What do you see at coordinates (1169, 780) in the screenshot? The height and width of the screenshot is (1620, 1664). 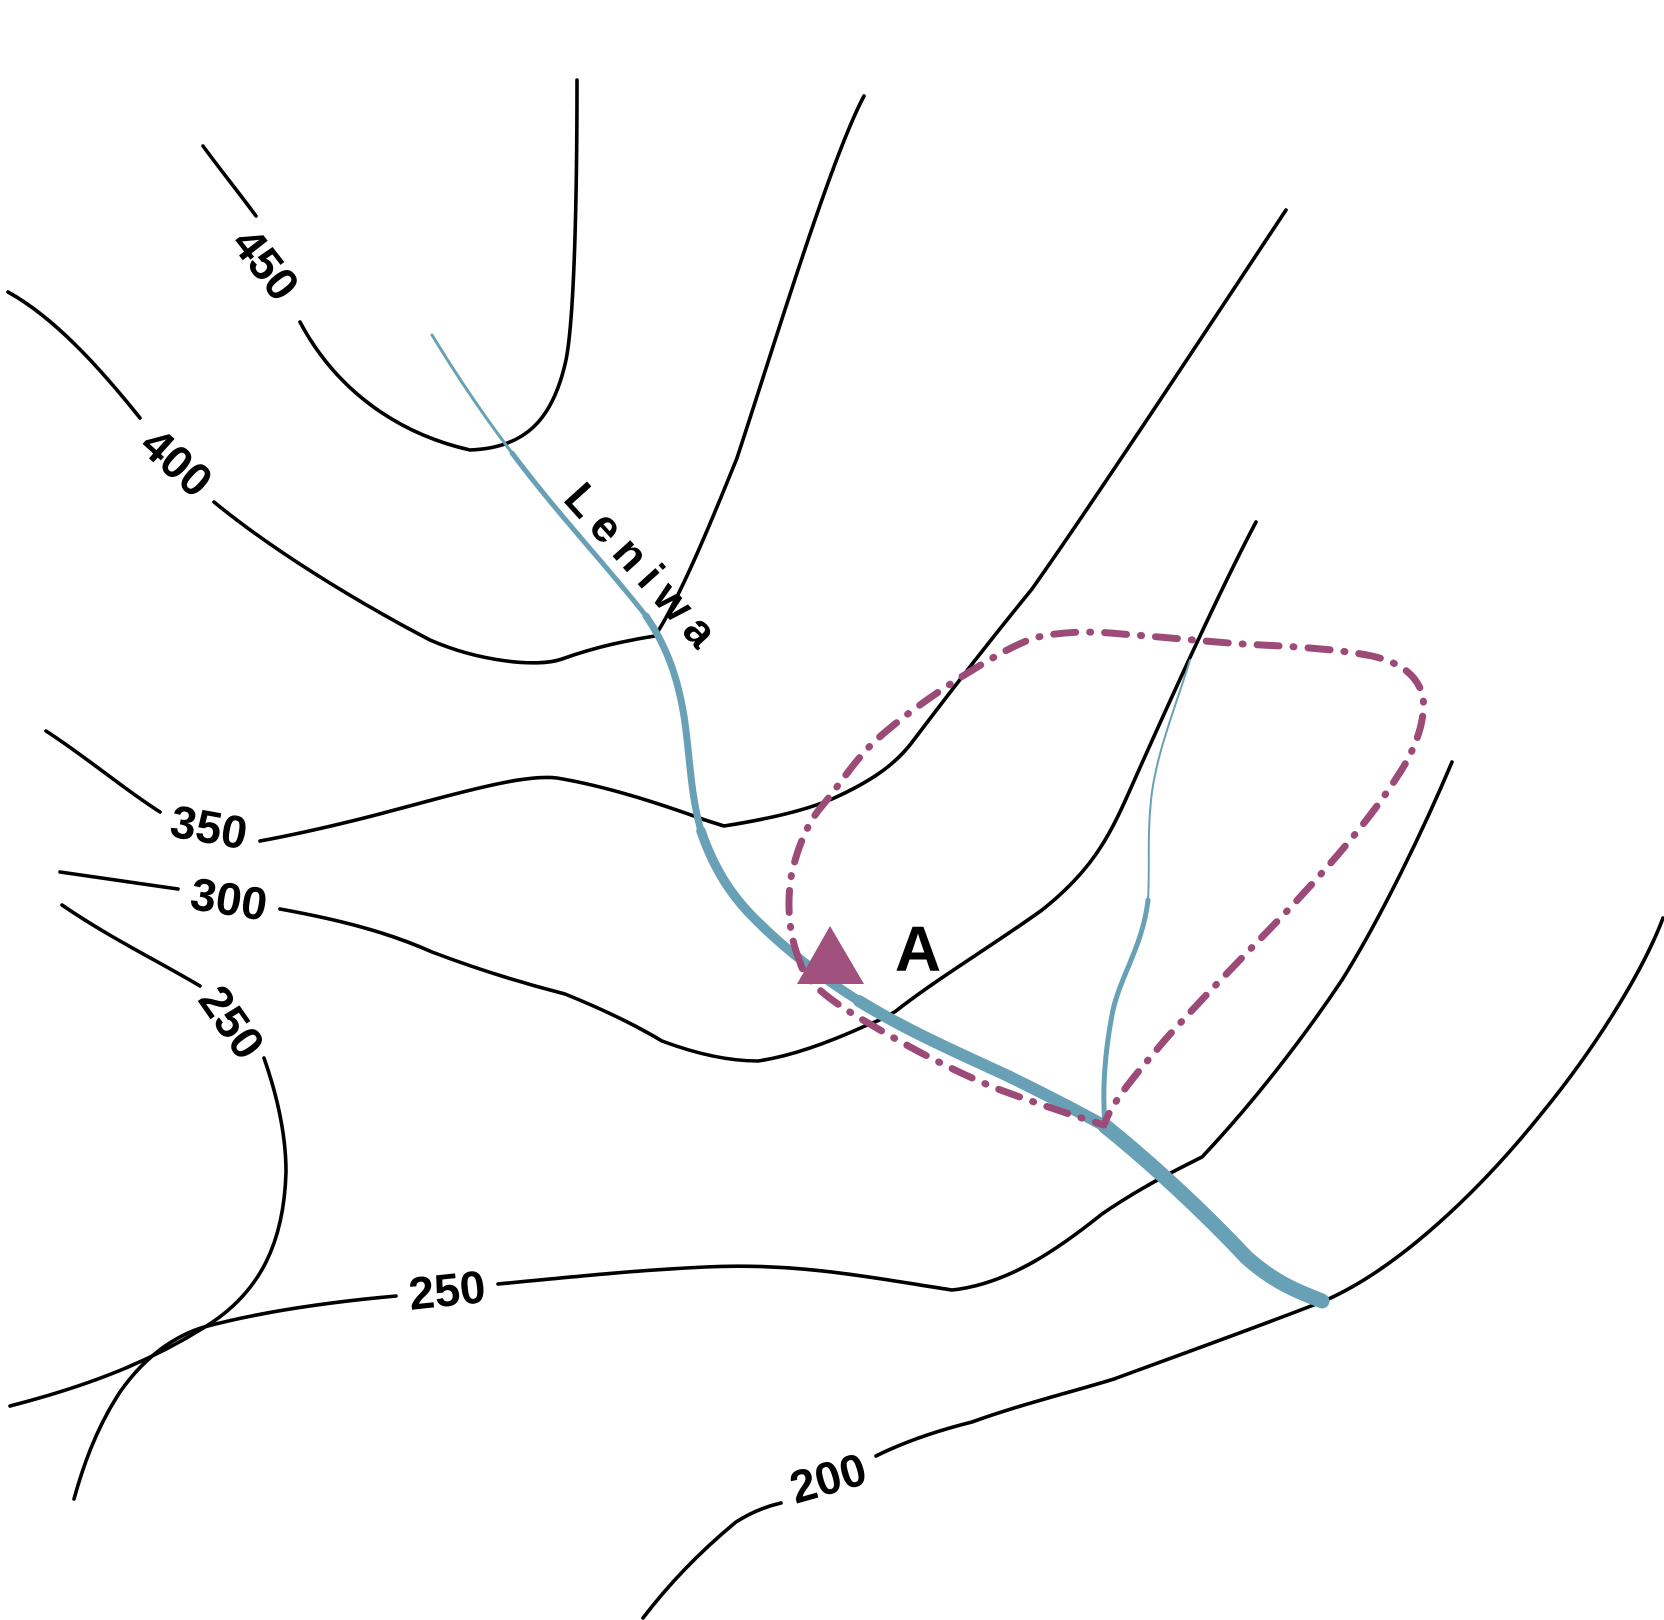 I see `tributary-course-source` at bounding box center [1169, 780].